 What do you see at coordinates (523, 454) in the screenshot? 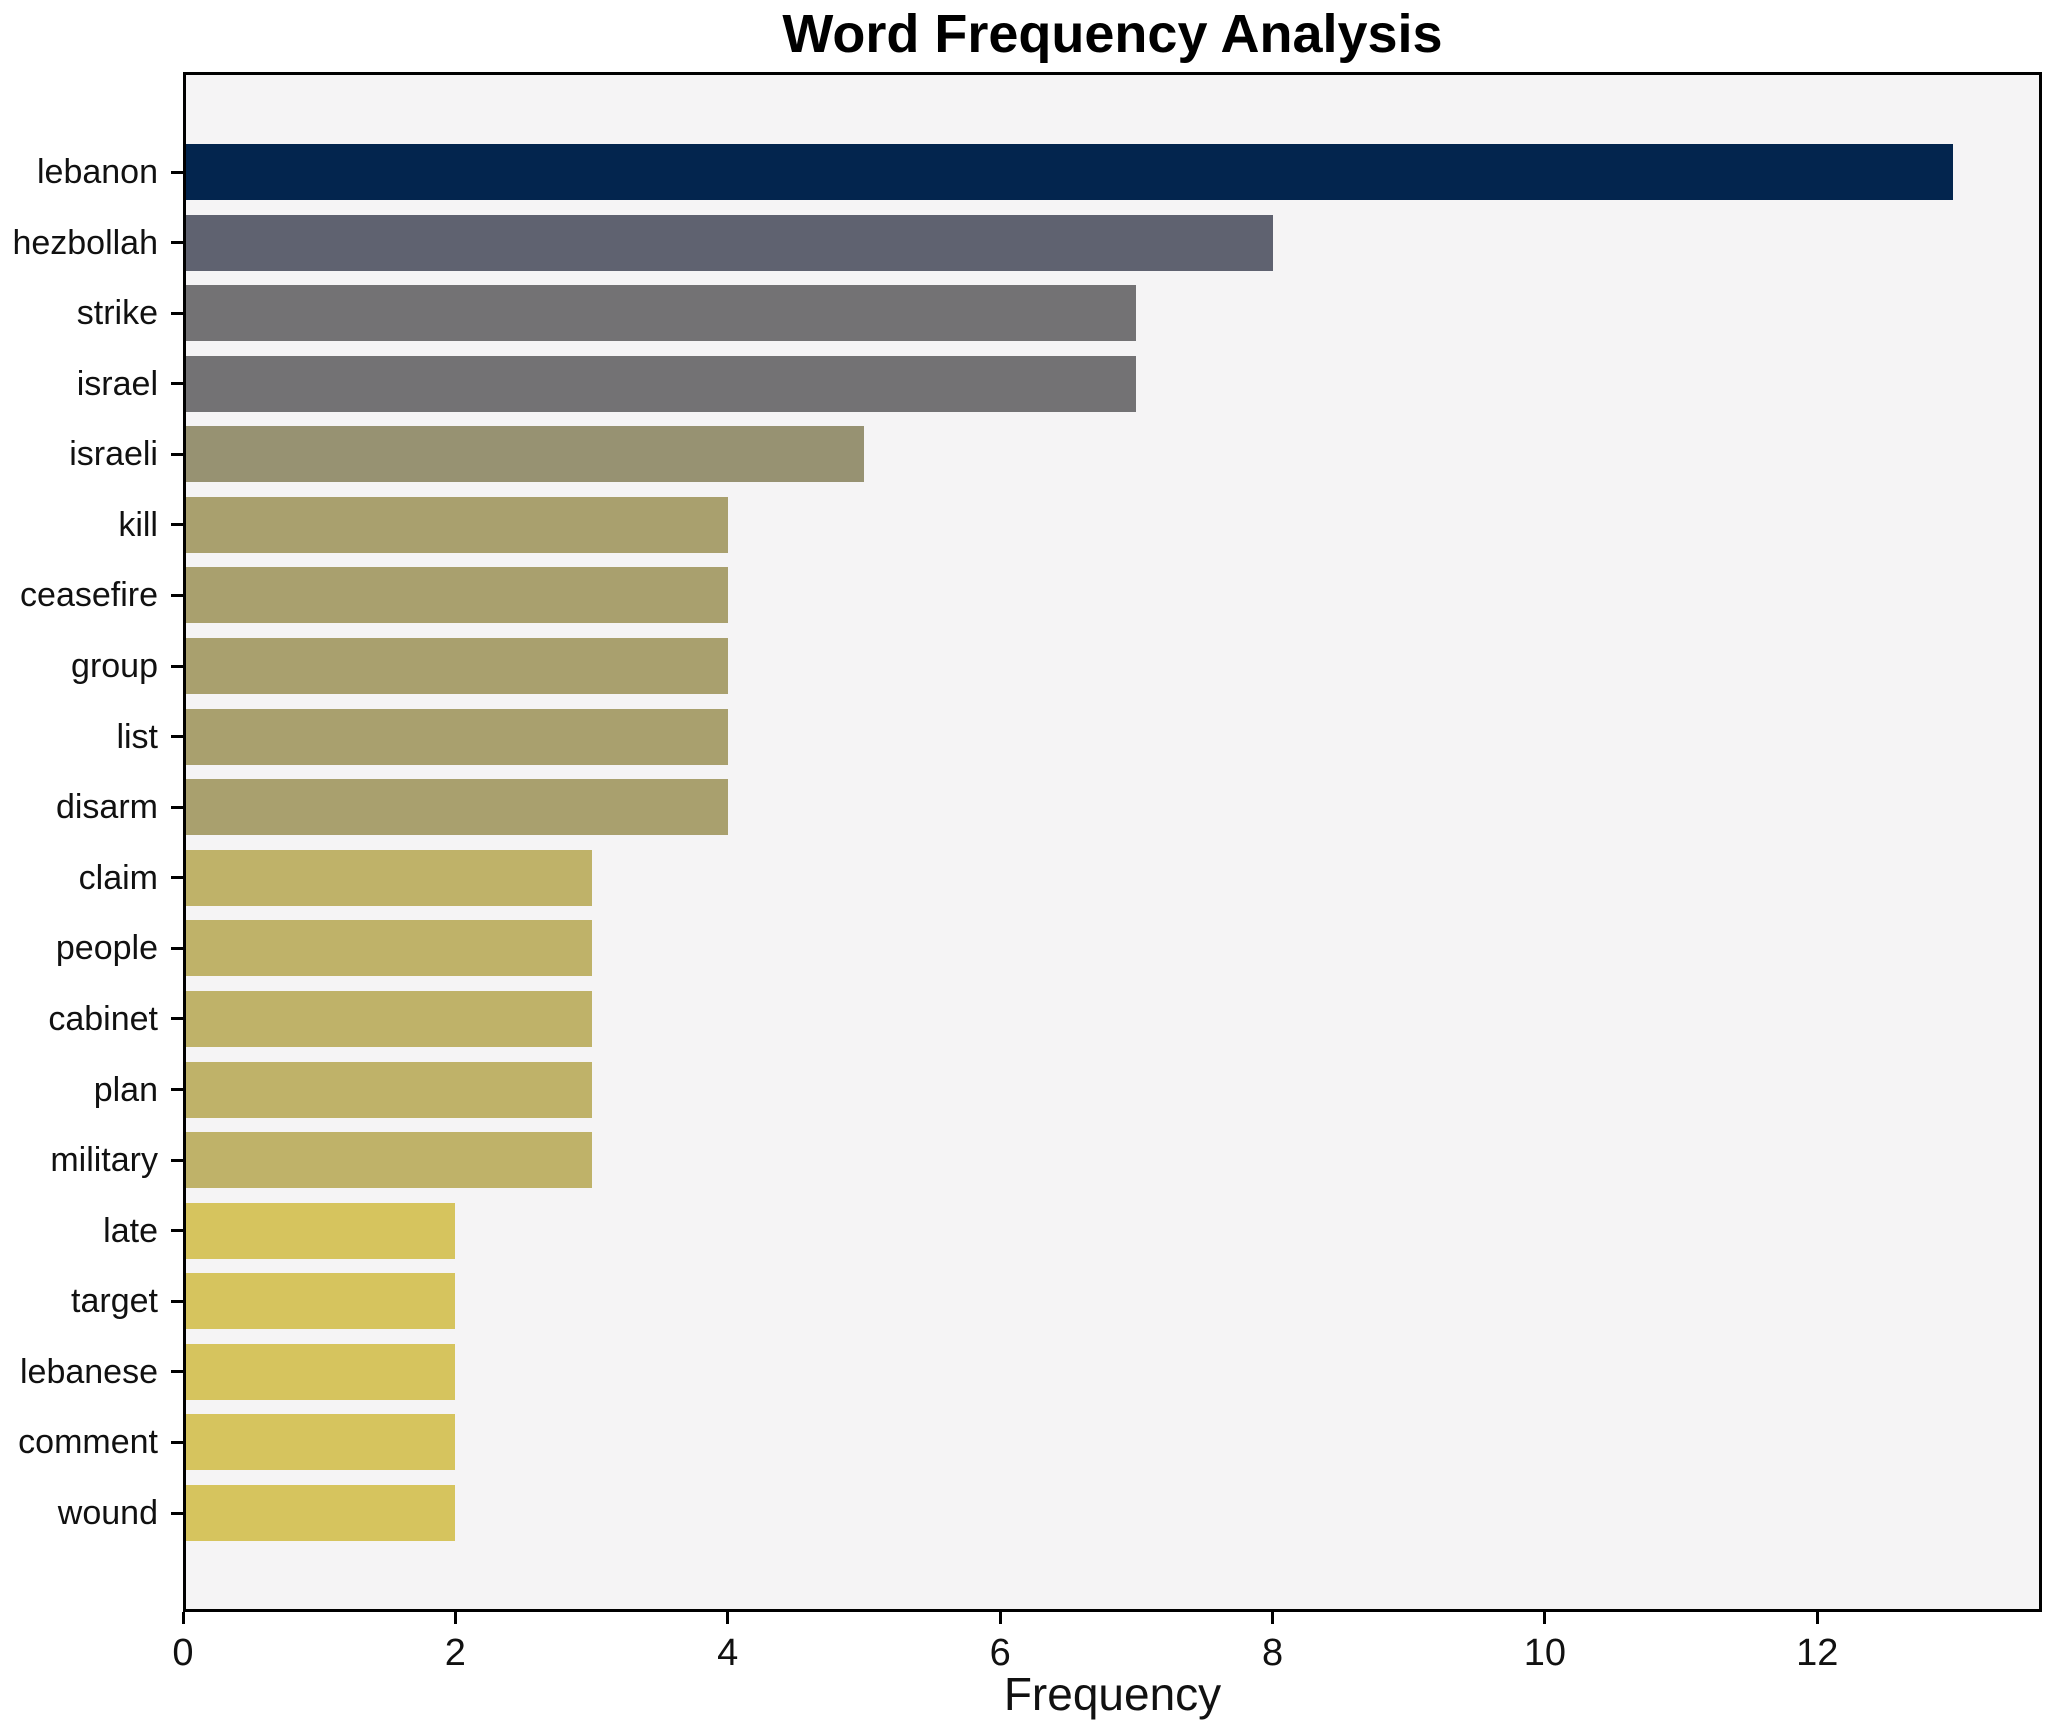
I see `bar-israeli` at bounding box center [523, 454].